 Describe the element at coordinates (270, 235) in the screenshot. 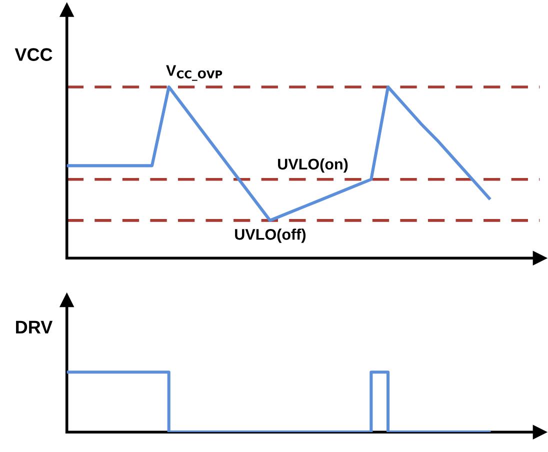

I see `ref-line-label: UVLO(off)` at that location.